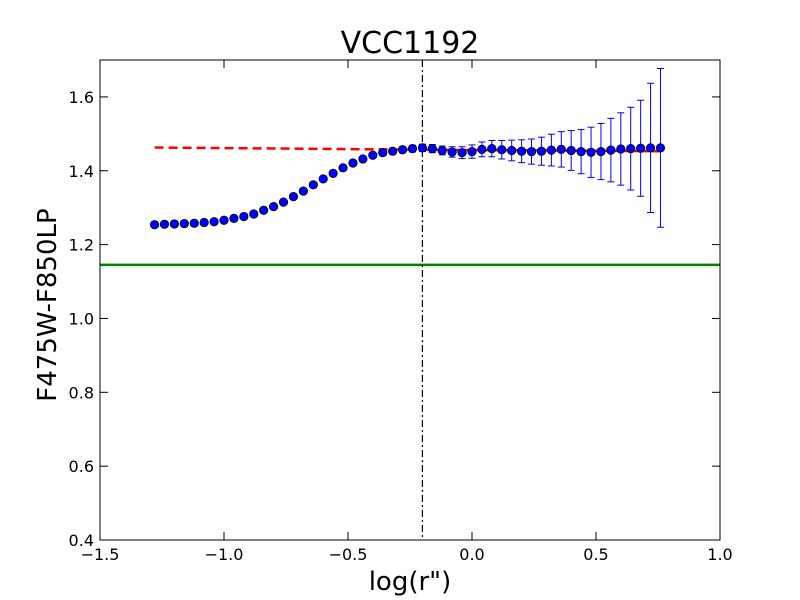 The width and height of the screenshot is (800, 600). Describe the element at coordinates (471, 554) in the screenshot. I see `x-tick-label: 0.0` at that location.